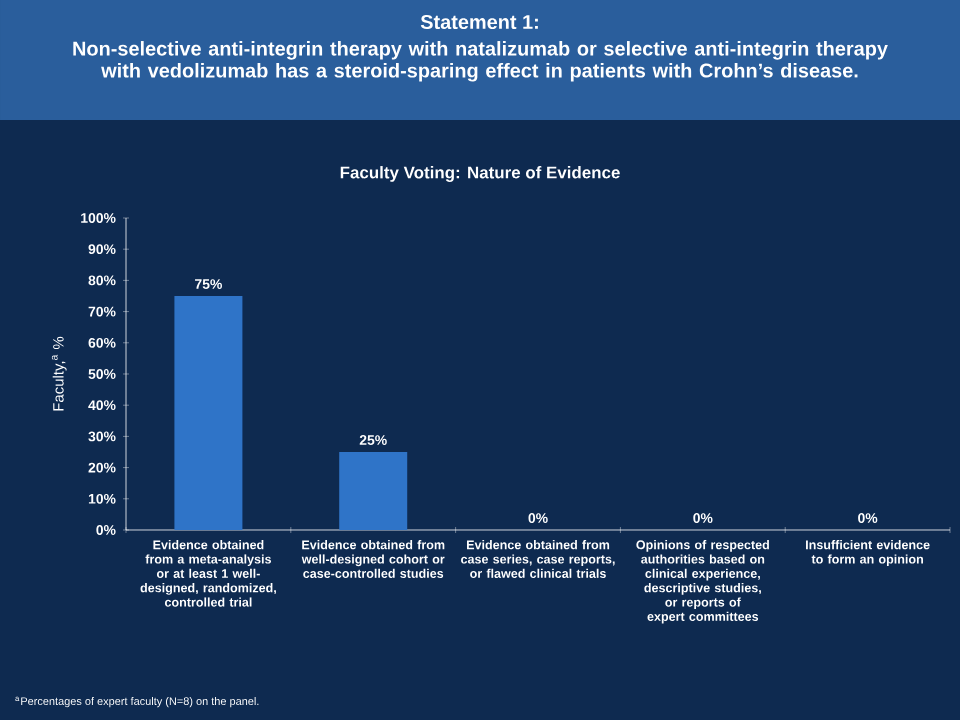  Describe the element at coordinates (479, 22) in the screenshot. I see `chart-title: Statement 1:` at that location.